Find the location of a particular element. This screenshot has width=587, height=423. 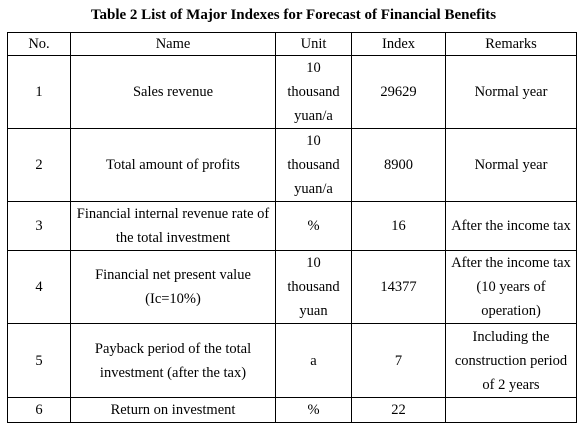

cell-index: 29629 is located at coordinates (398, 92).